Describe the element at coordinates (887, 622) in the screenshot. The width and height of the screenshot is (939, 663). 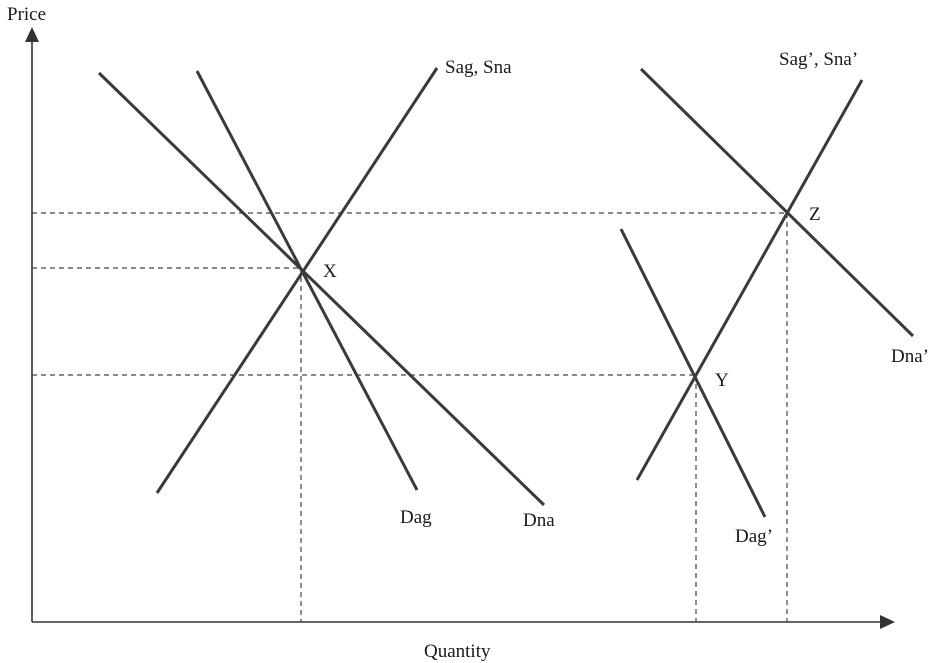
I see `quantity-axis-arrow` at that location.